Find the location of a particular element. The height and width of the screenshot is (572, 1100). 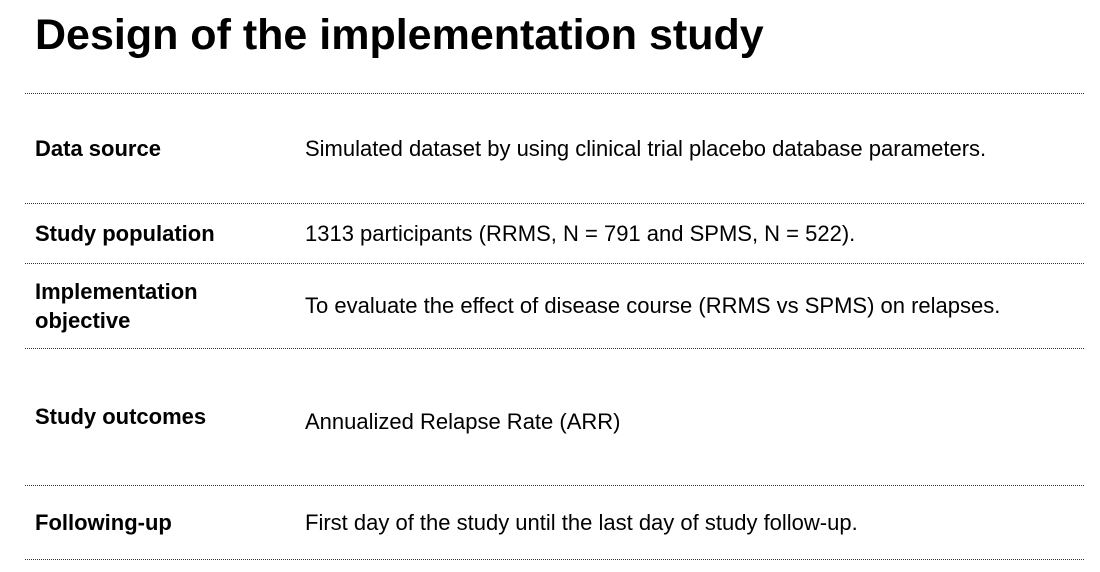

row-label: Study outcomes is located at coordinates (121, 416).